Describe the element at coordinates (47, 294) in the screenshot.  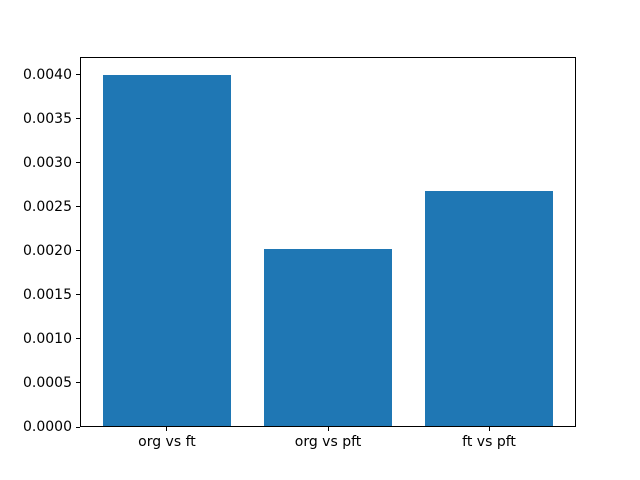
I see `y-tick-label: 0.0015` at that location.